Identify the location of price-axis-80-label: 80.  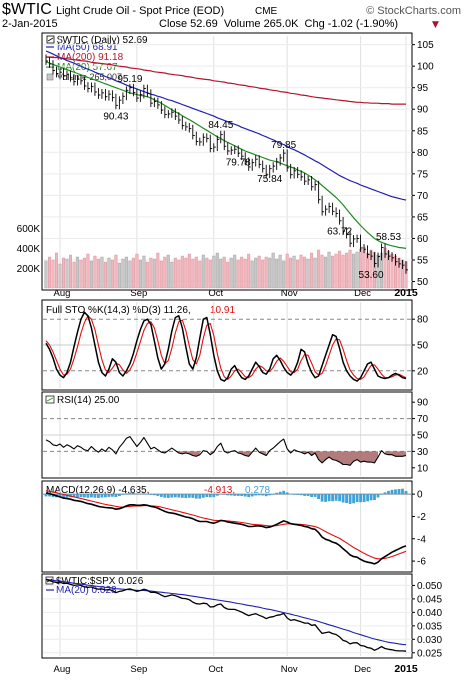
(423, 153).